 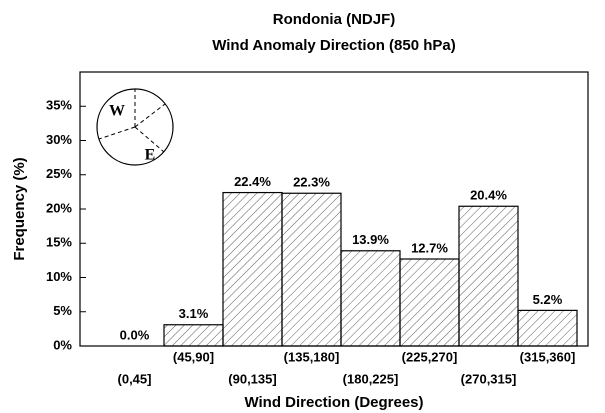 What do you see at coordinates (150, 155) in the screenshot?
I see `inset-label: E` at bounding box center [150, 155].